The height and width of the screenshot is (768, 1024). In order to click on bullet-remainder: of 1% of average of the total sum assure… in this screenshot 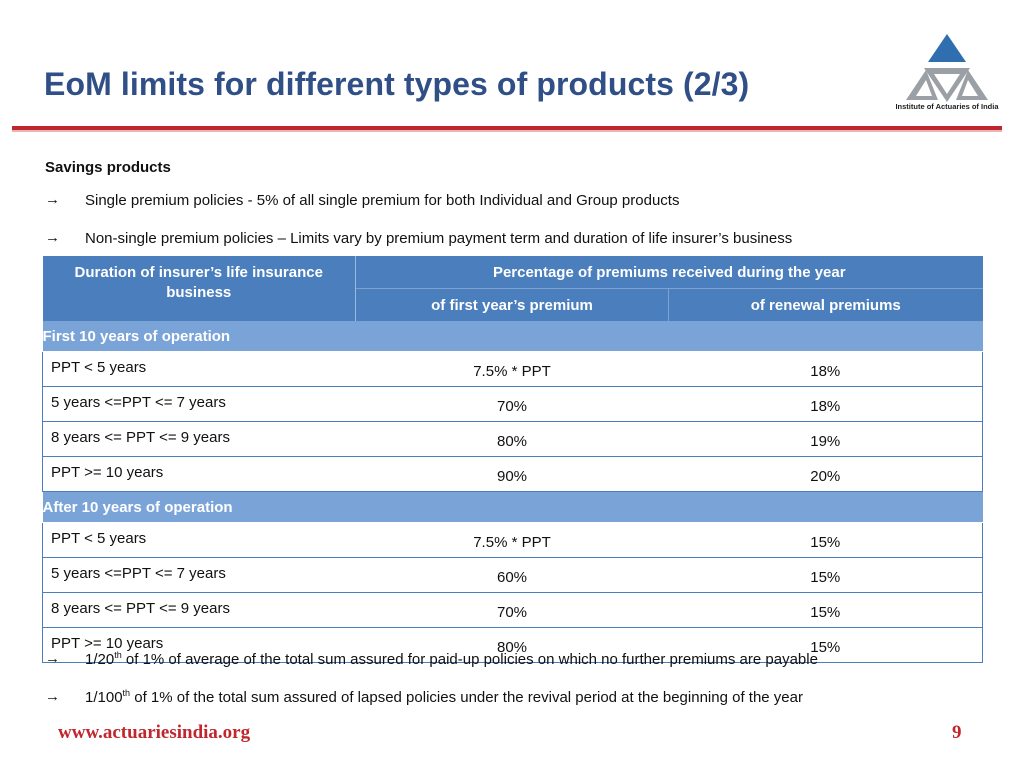, I will do `click(469, 659)`.